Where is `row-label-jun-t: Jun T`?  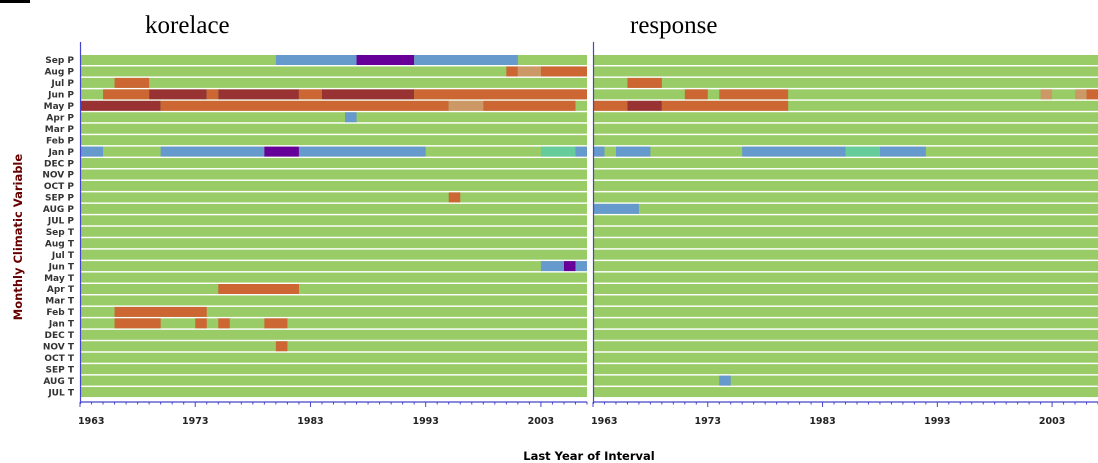
row-label-jun-t: Jun T is located at coordinates (61, 267).